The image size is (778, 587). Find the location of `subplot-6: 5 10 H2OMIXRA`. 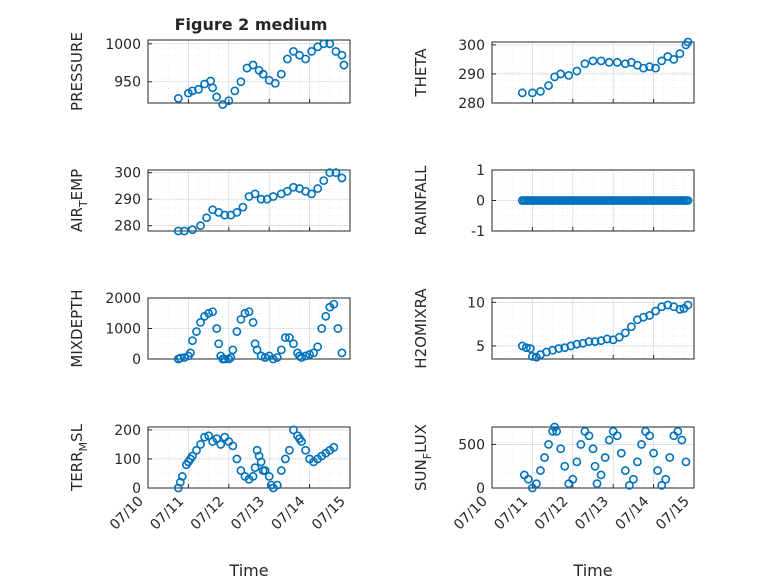

subplot-6: 5 10 H2OMIXRA is located at coordinates (553, 328).